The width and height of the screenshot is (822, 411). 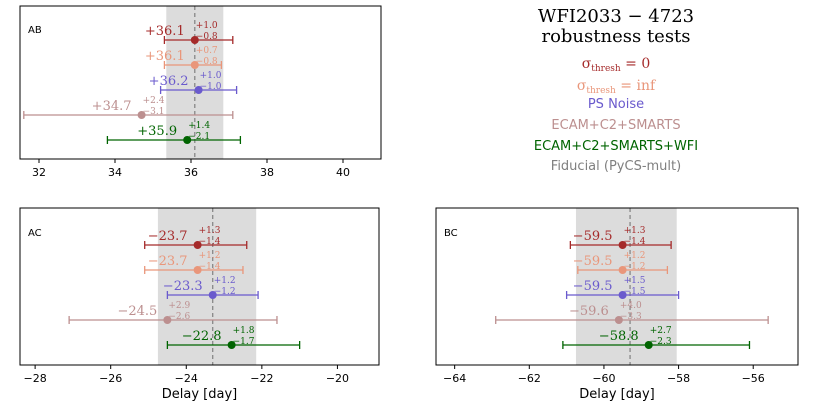 What do you see at coordinates (619, 336) in the screenshot?
I see `value-label: −58.8` at bounding box center [619, 336].